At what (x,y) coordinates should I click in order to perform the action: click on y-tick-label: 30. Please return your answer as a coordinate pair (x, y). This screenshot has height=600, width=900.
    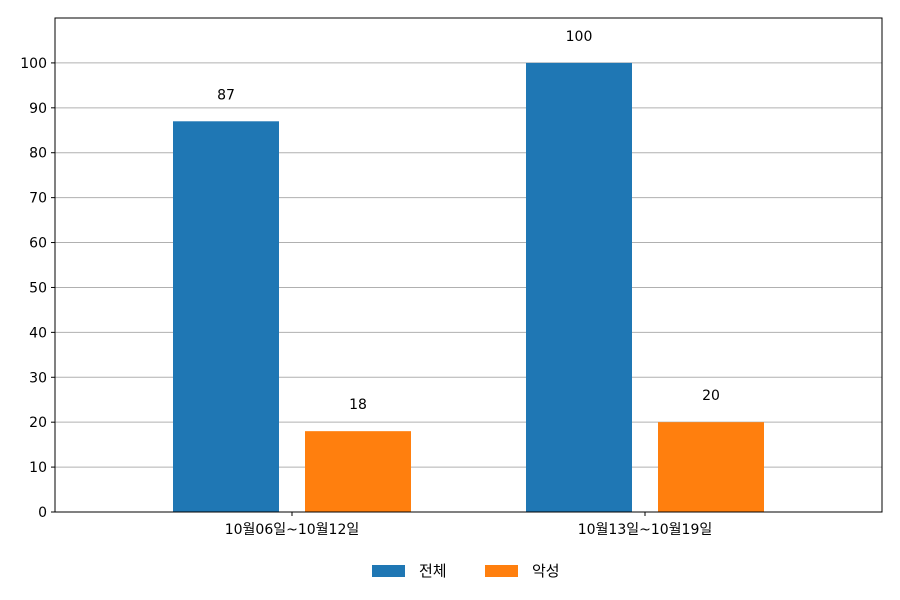
    Looking at the image, I should click on (38, 378).